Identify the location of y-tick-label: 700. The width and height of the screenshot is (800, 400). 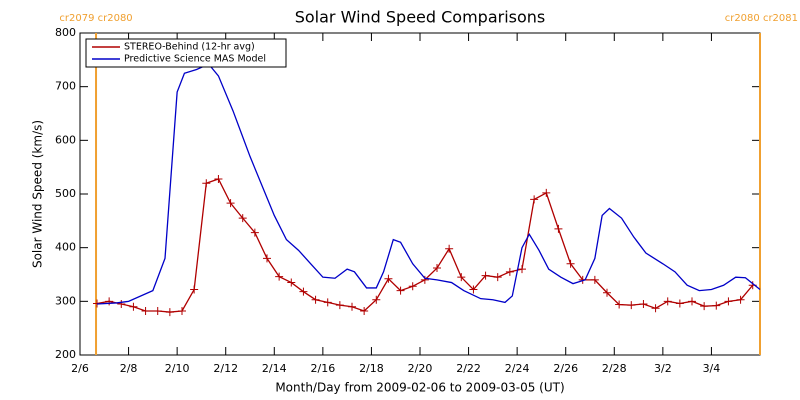
(65, 86).